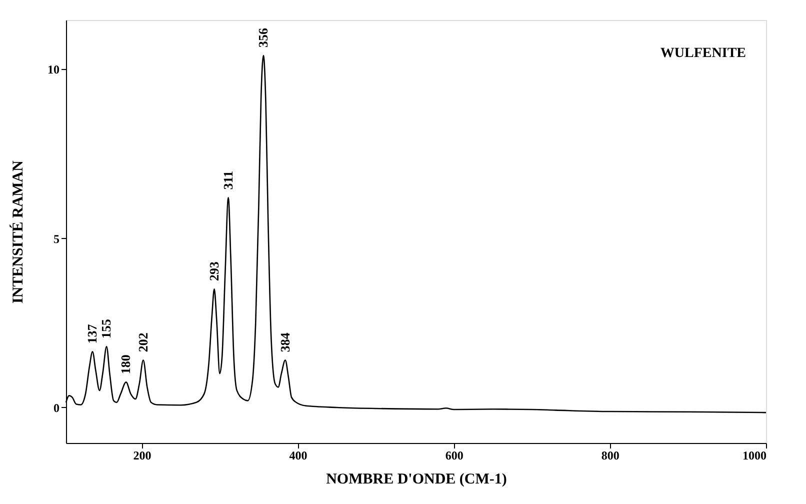 Image resolution: width=806 pixels, height=504 pixels. Describe the element at coordinates (18, 232) in the screenshot. I see `y-axis-title: INTENSITÉ RAMAN` at that location.